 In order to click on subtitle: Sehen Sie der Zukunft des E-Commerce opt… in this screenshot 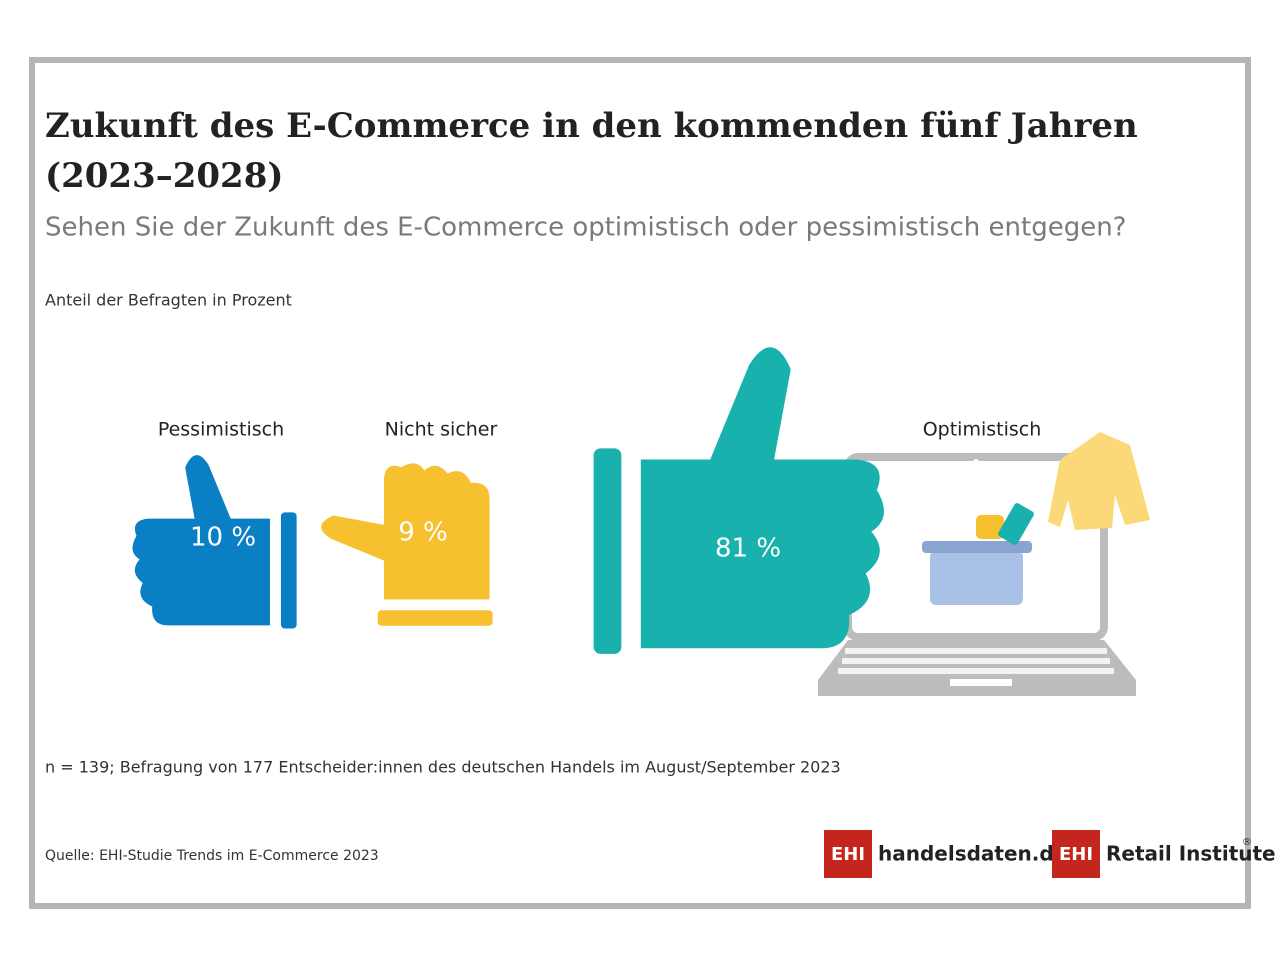, I will do `click(585, 228)`.